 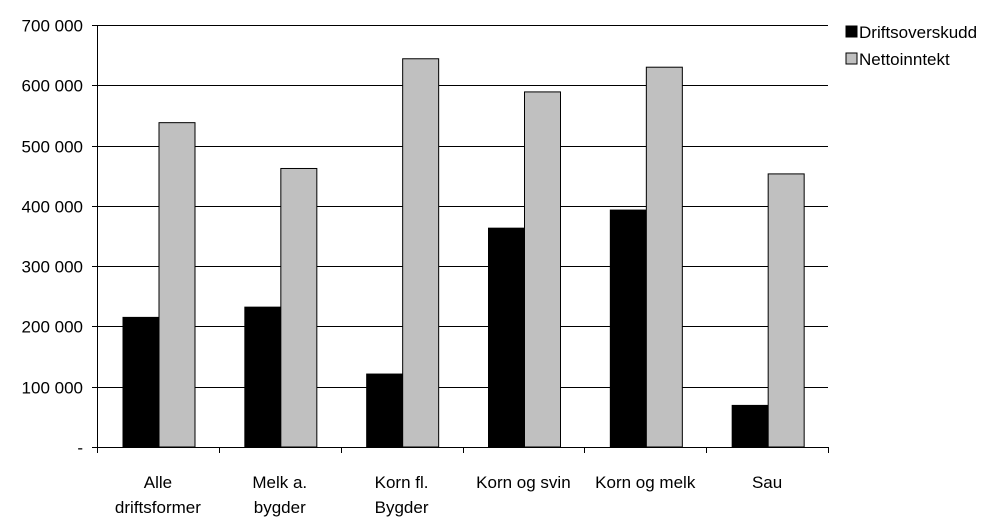 I want to click on y-tick-label: 700 000, so click(x=52, y=26).